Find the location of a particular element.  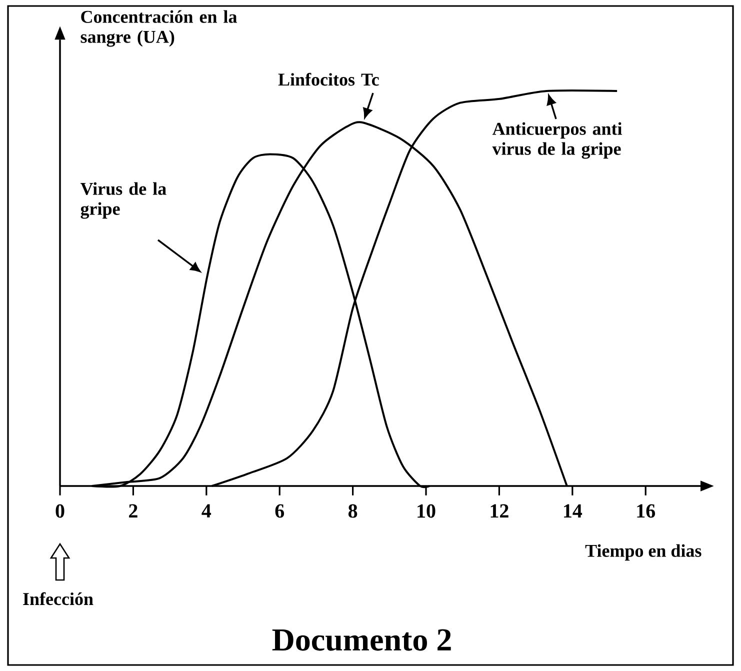

x-tick-label: 4 is located at coordinates (207, 511).